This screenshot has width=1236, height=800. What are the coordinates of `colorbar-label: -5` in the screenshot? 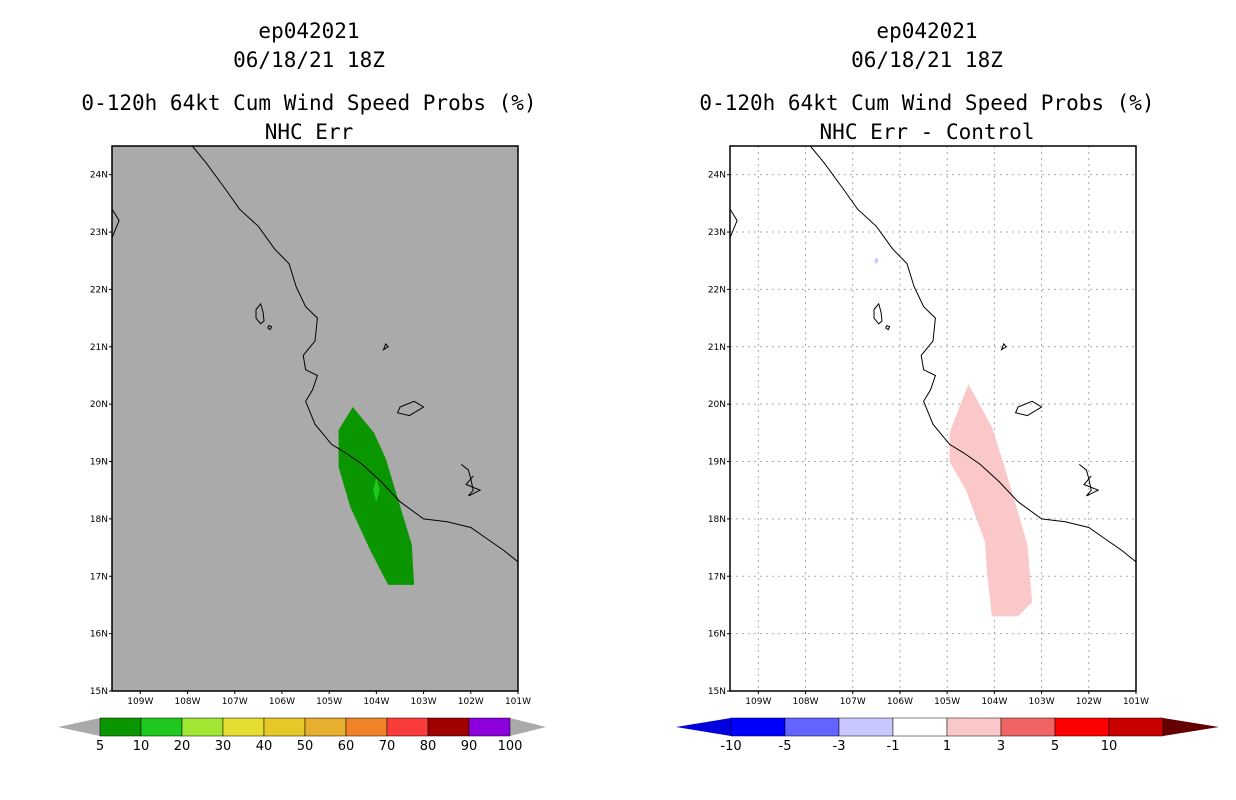 It's located at (785, 746).